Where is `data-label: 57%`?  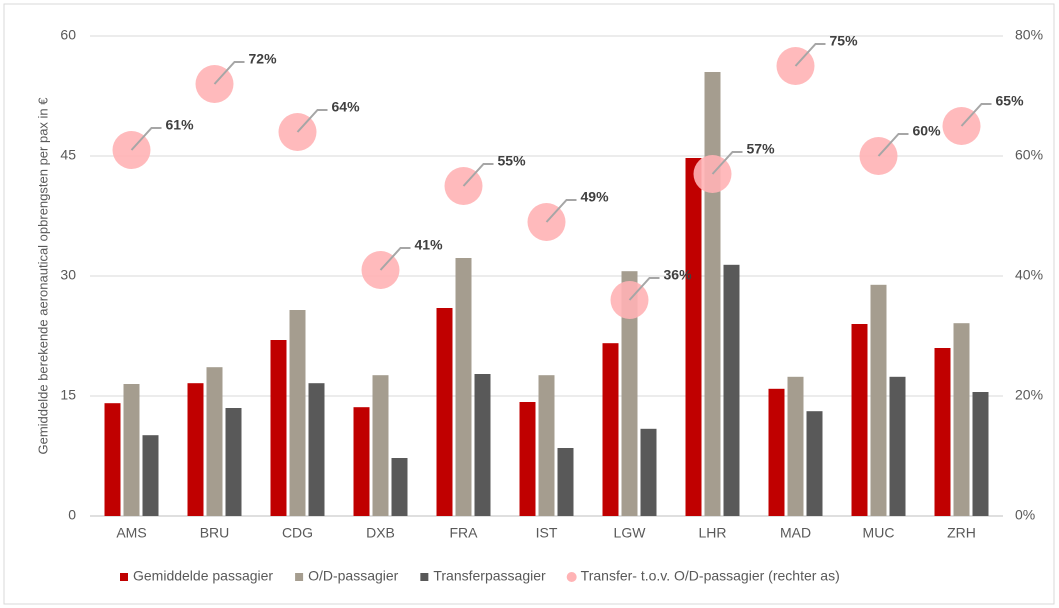
data-label: 57% is located at coordinates (761, 149).